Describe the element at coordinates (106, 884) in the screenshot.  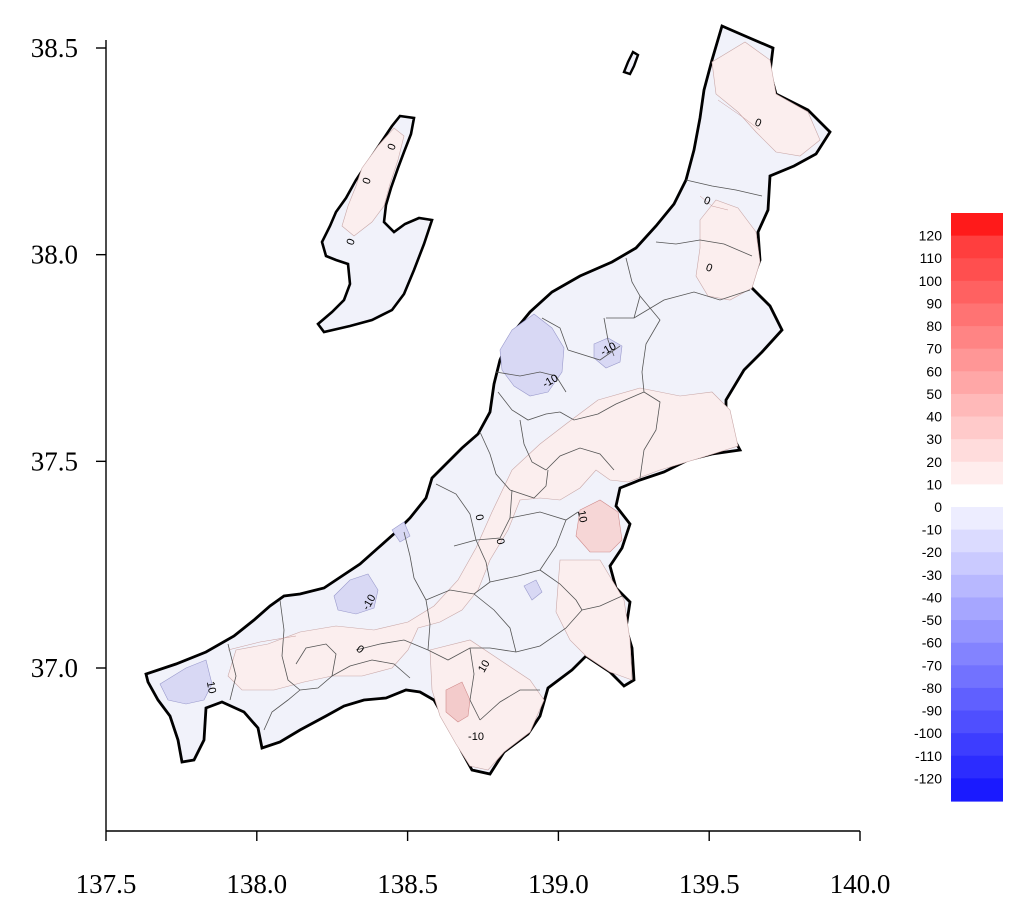
I see `x-tick-label: 137.5` at that location.